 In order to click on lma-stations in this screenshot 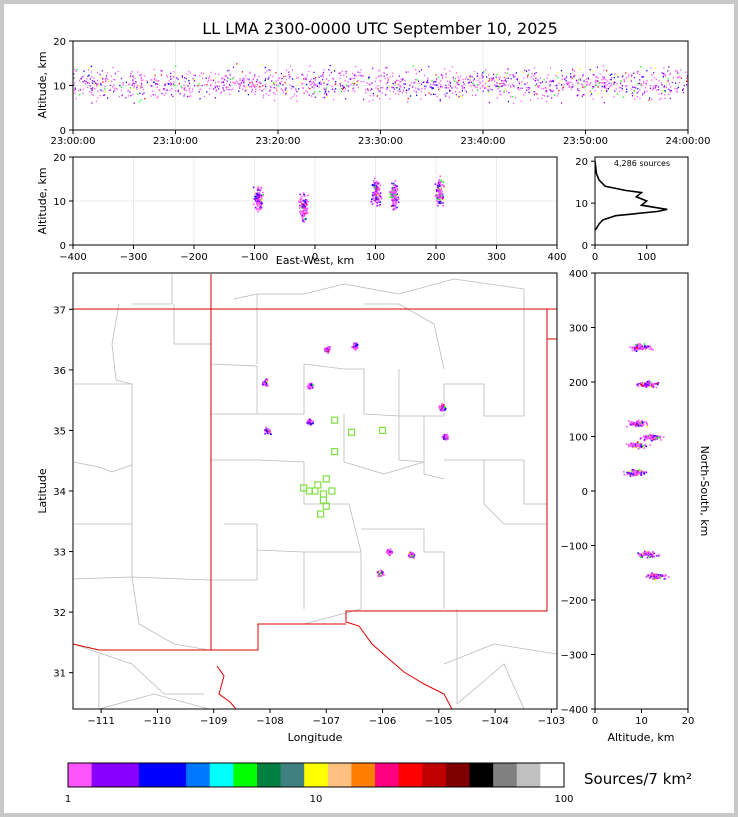, I will do `click(343, 467)`.